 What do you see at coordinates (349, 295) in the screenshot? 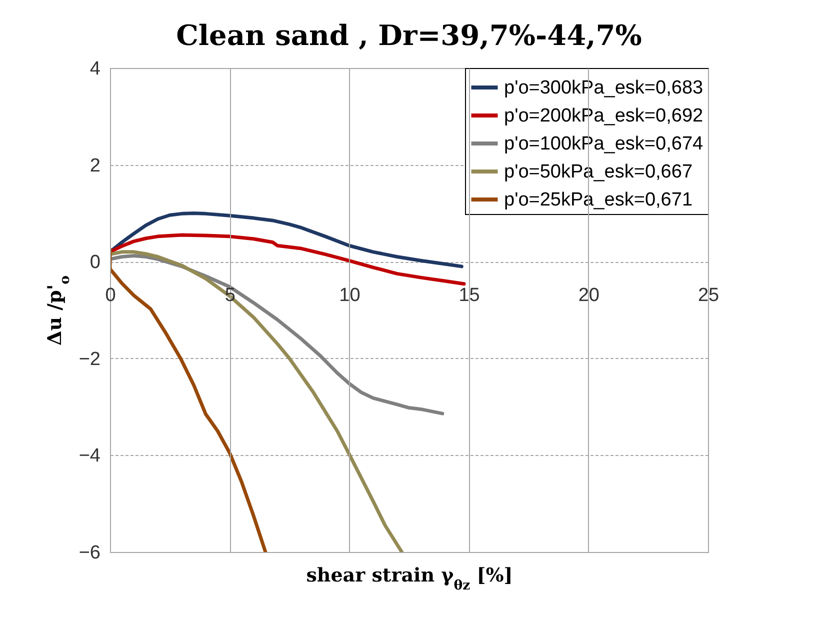
I see `x-tick-label: 10` at bounding box center [349, 295].